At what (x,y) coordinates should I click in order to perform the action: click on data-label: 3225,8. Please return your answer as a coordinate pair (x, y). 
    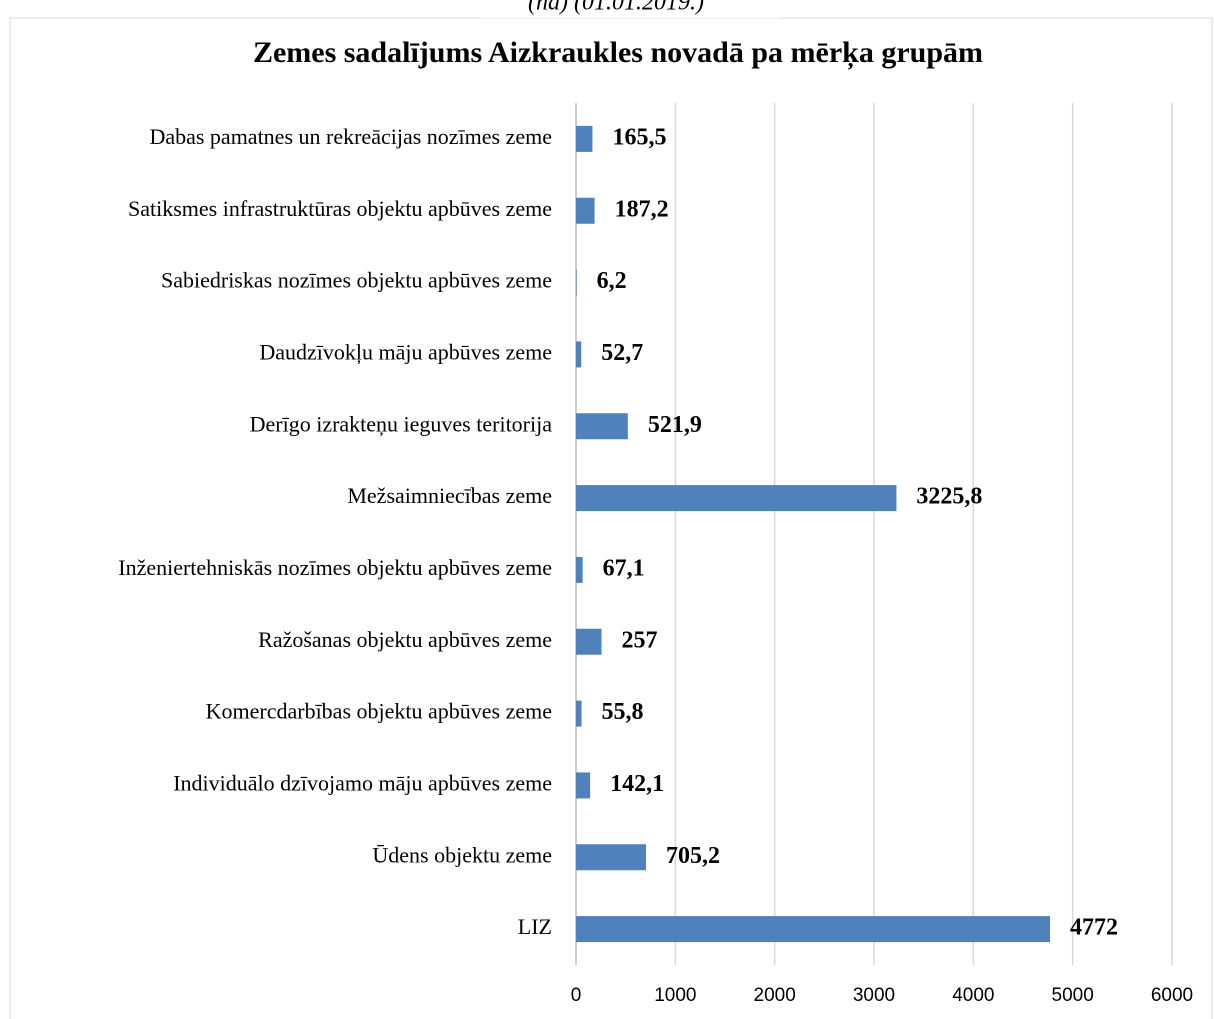
    Looking at the image, I should click on (949, 497).